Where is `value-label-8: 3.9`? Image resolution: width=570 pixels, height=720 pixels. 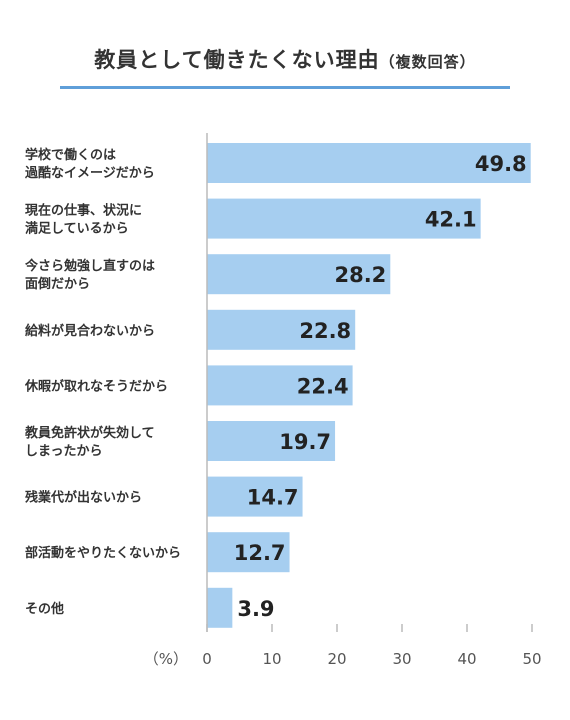
value-label-8: 3.9 is located at coordinates (255, 609).